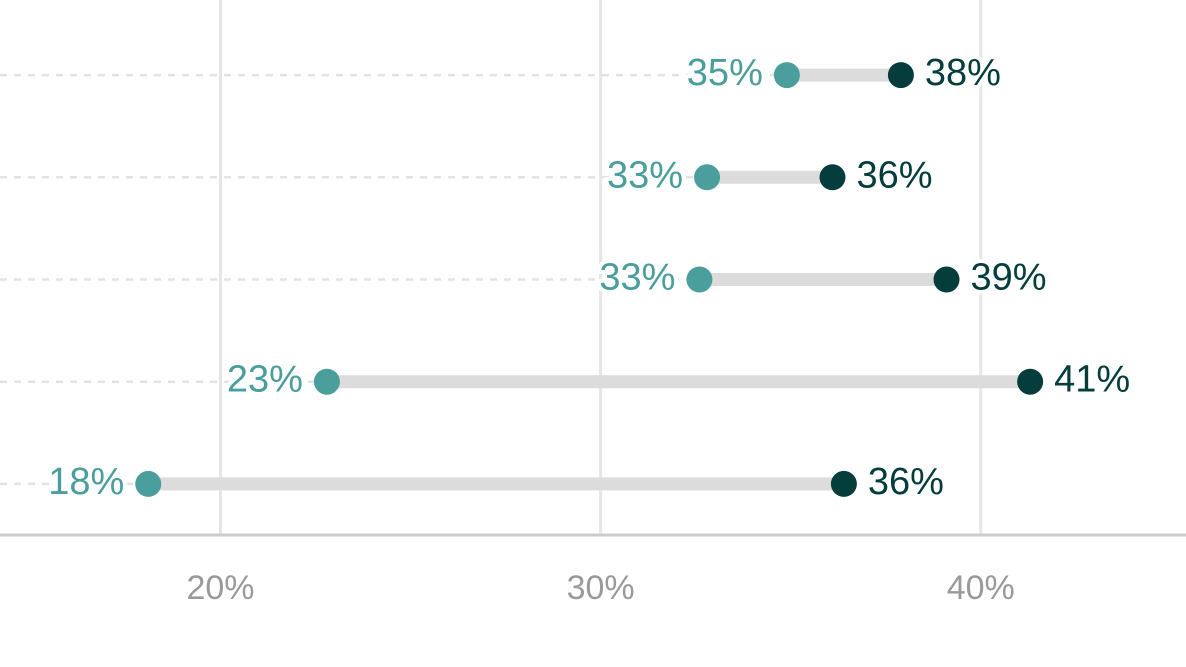 The height and width of the screenshot is (667, 1186). What do you see at coordinates (725, 73) in the screenshot?
I see `value-label: 35%` at bounding box center [725, 73].